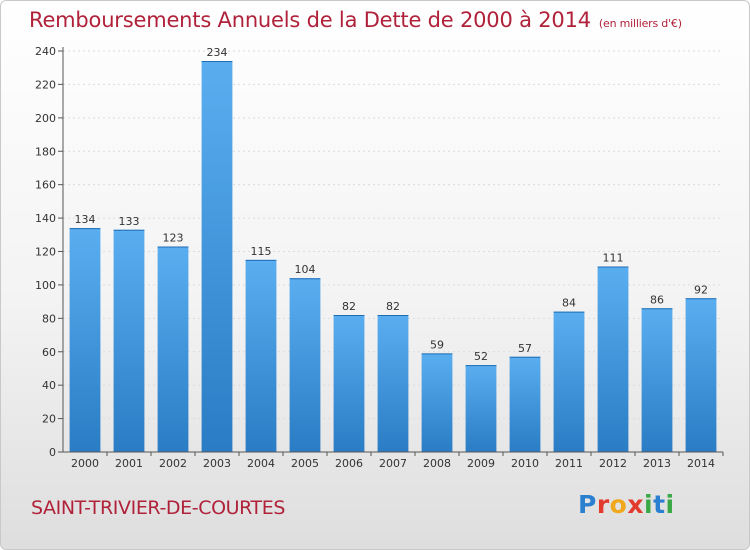 The height and width of the screenshot is (550, 750). What do you see at coordinates (52, 452) in the screenshot?
I see `y-tick-label: 0` at bounding box center [52, 452].